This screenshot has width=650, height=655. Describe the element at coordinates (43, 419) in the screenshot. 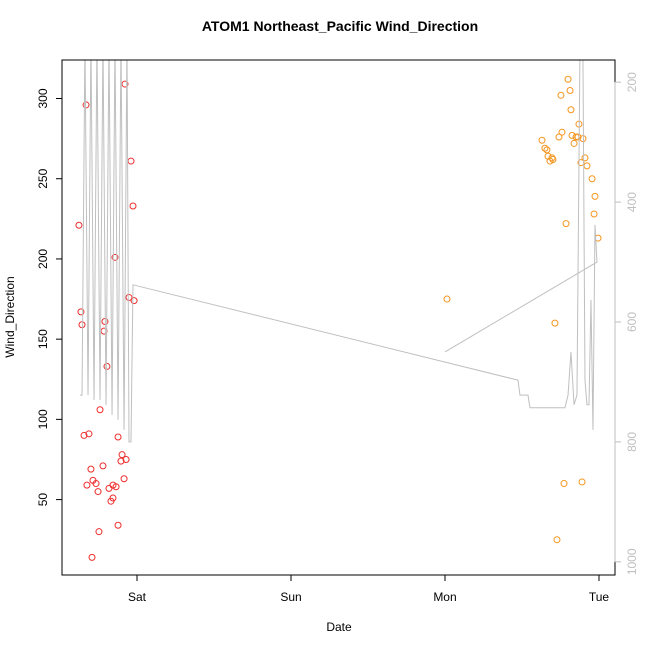

I see `y-tick-label: 100` at that location.